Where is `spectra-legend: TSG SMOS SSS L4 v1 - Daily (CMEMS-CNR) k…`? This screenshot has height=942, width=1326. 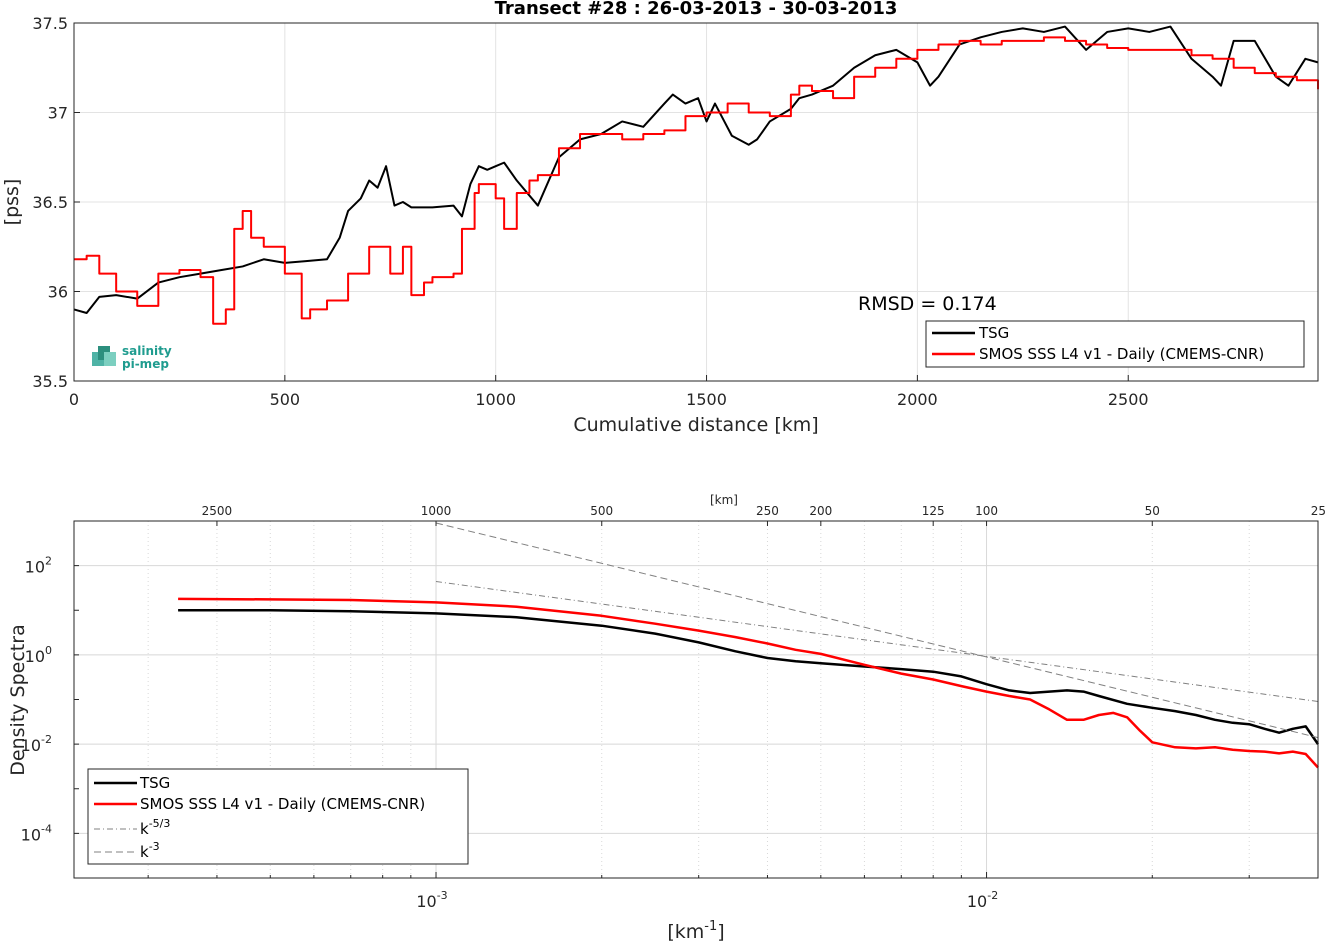 spectra-legend: TSG SMOS SSS L4 v1 - Daily (CMEMS-CNR) k… is located at coordinates (278, 816).